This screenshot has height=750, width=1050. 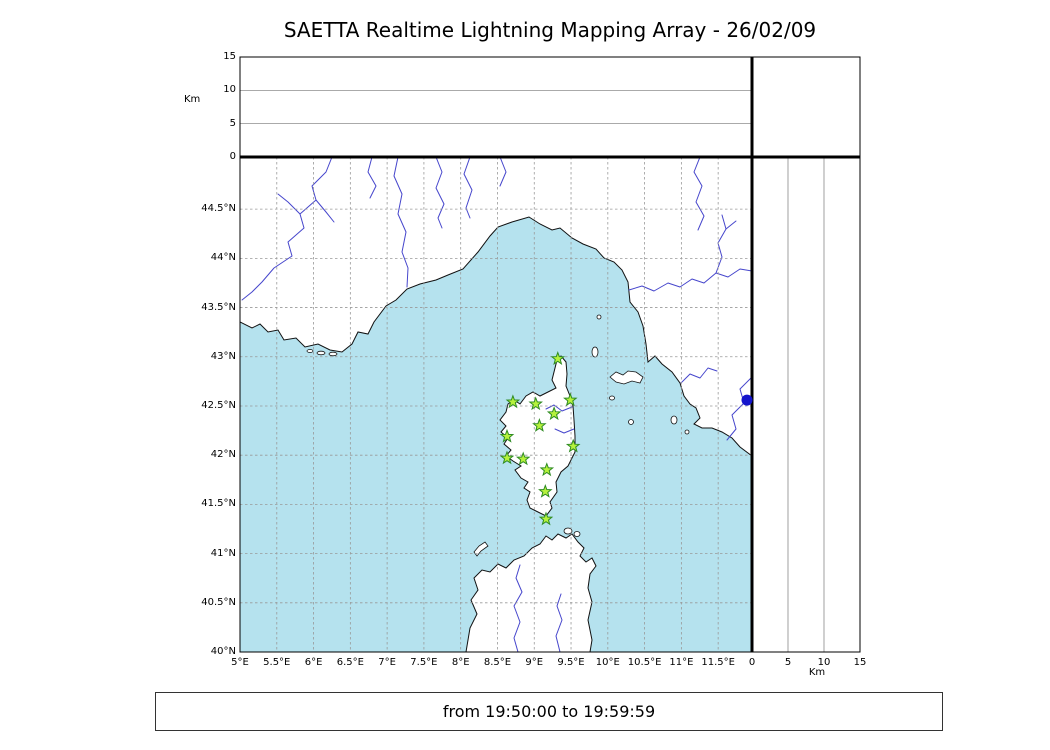 I want to click on lon-tick-label: 7°E, so click(x=387, y=662).